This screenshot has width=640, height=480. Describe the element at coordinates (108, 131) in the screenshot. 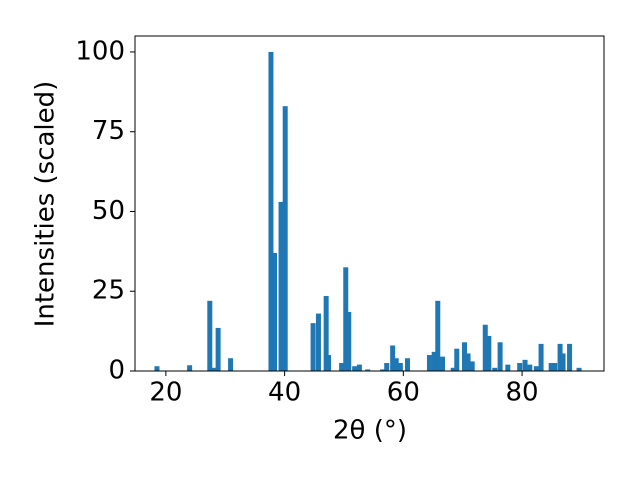

I see `y-tick-label: 75` at that location.